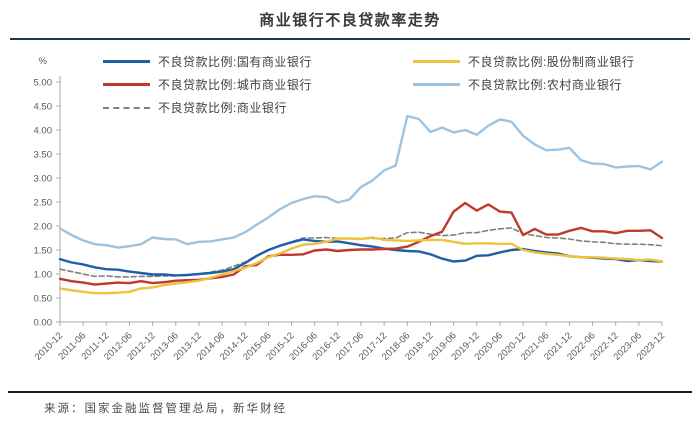  What do you see at coordinates (165, 409) in the screenshot?
I see `source-note: 来源：国家金融监督管理总局，新华财经` at bounding box center [165, 409].